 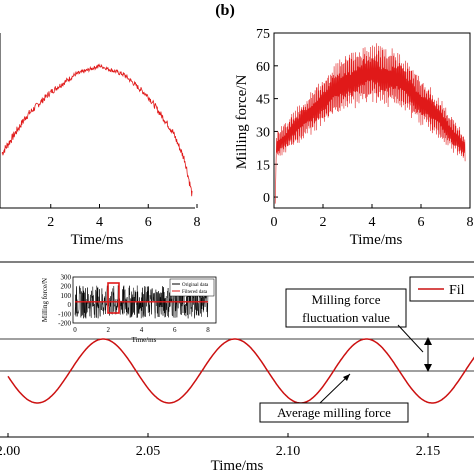 I want to click on inset-x-tick-label: 2, so click(x=109, y=330).